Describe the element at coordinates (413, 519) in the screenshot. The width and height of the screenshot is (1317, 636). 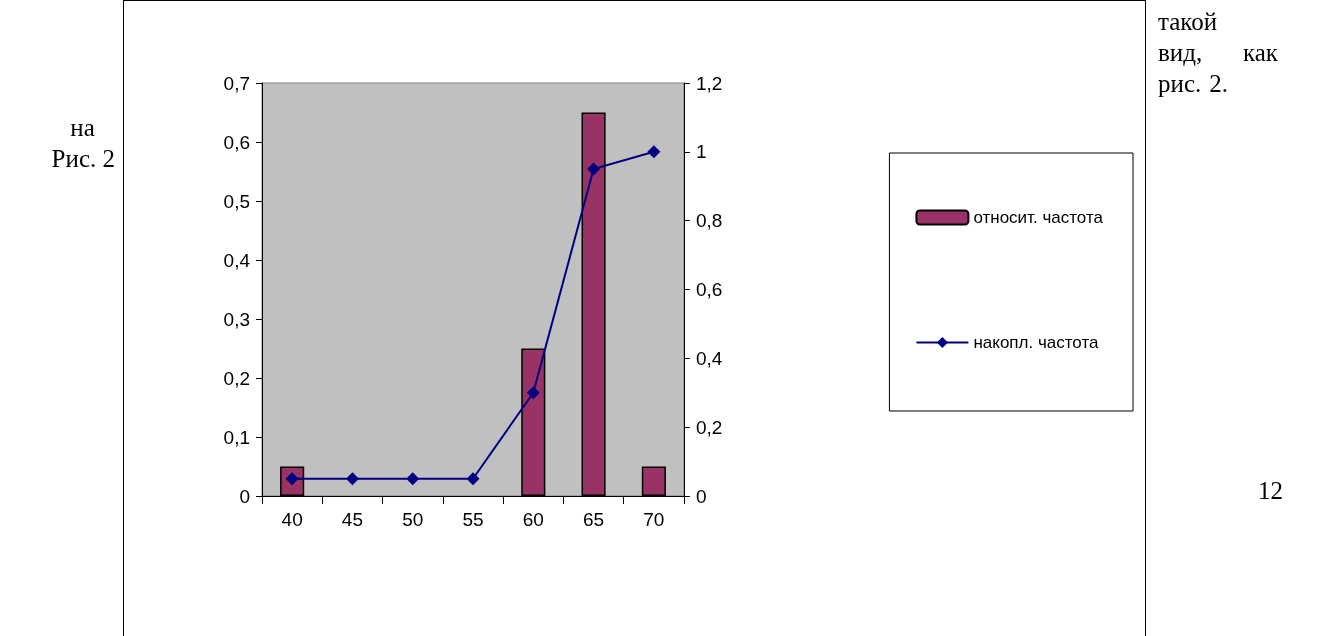
I see `x-tick-label: 50` at that location.